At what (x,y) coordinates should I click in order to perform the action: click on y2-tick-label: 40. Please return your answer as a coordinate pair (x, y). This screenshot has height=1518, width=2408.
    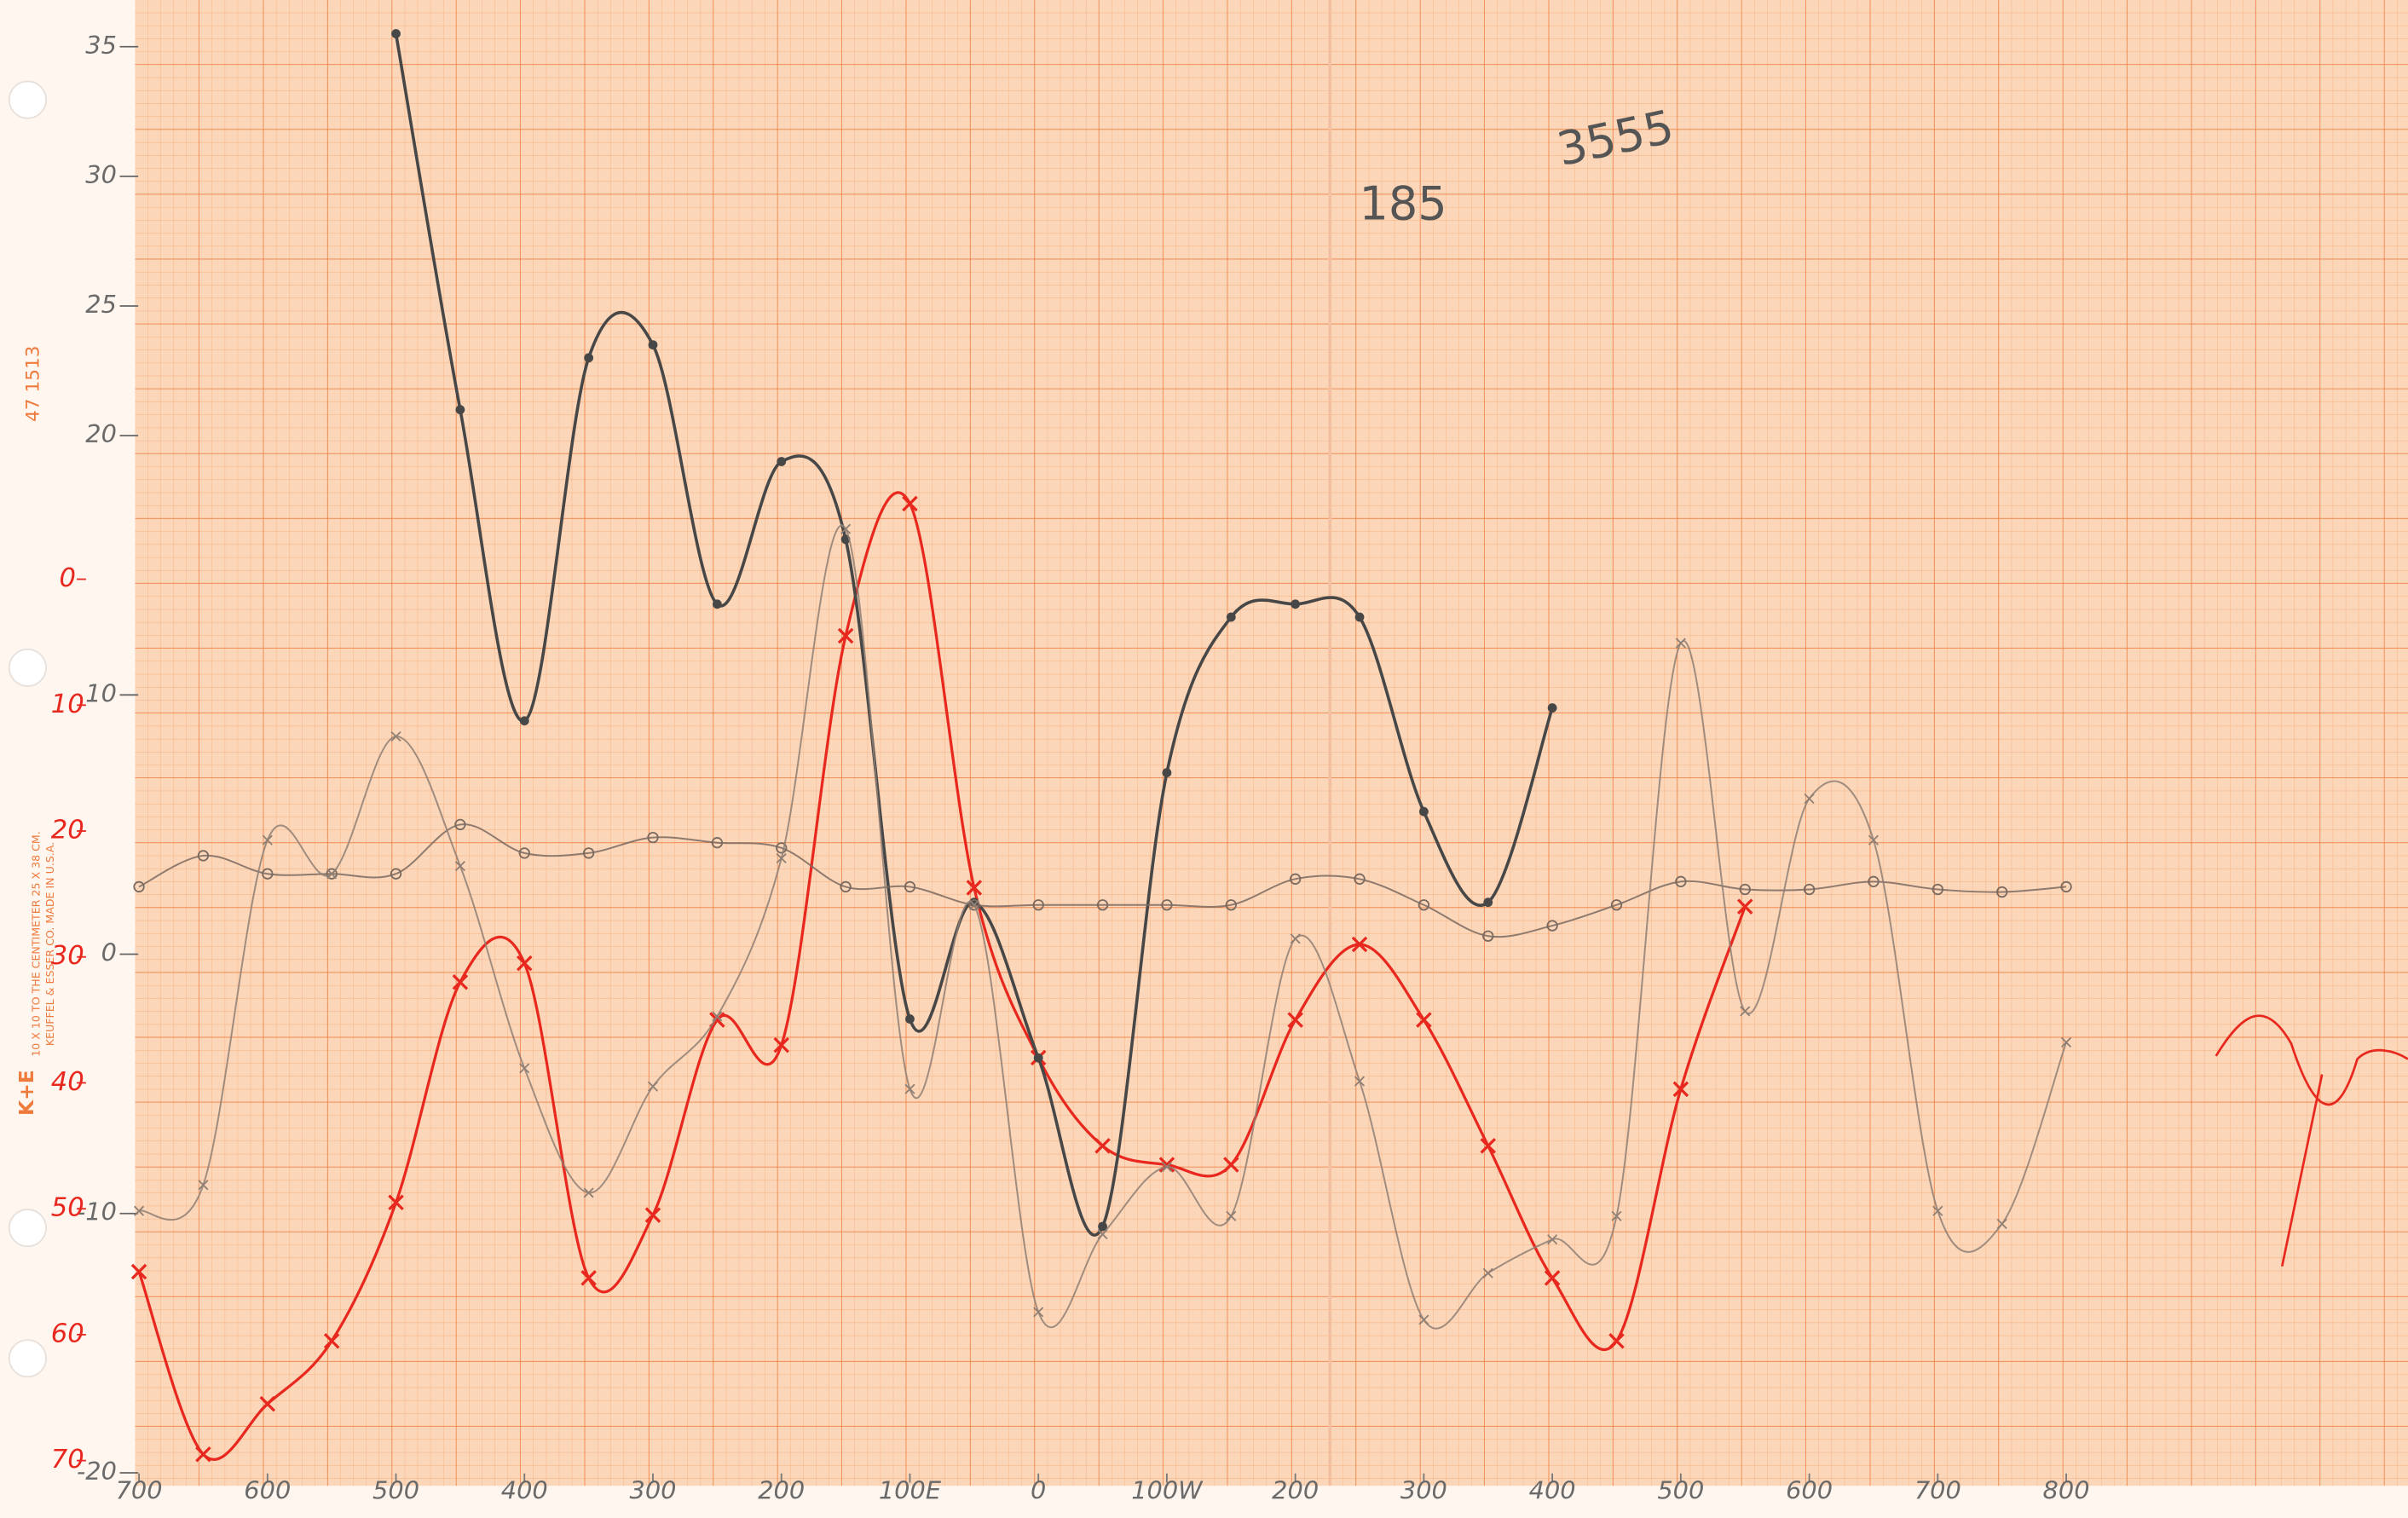
    Looking at the image, I should click on (67, 1082).